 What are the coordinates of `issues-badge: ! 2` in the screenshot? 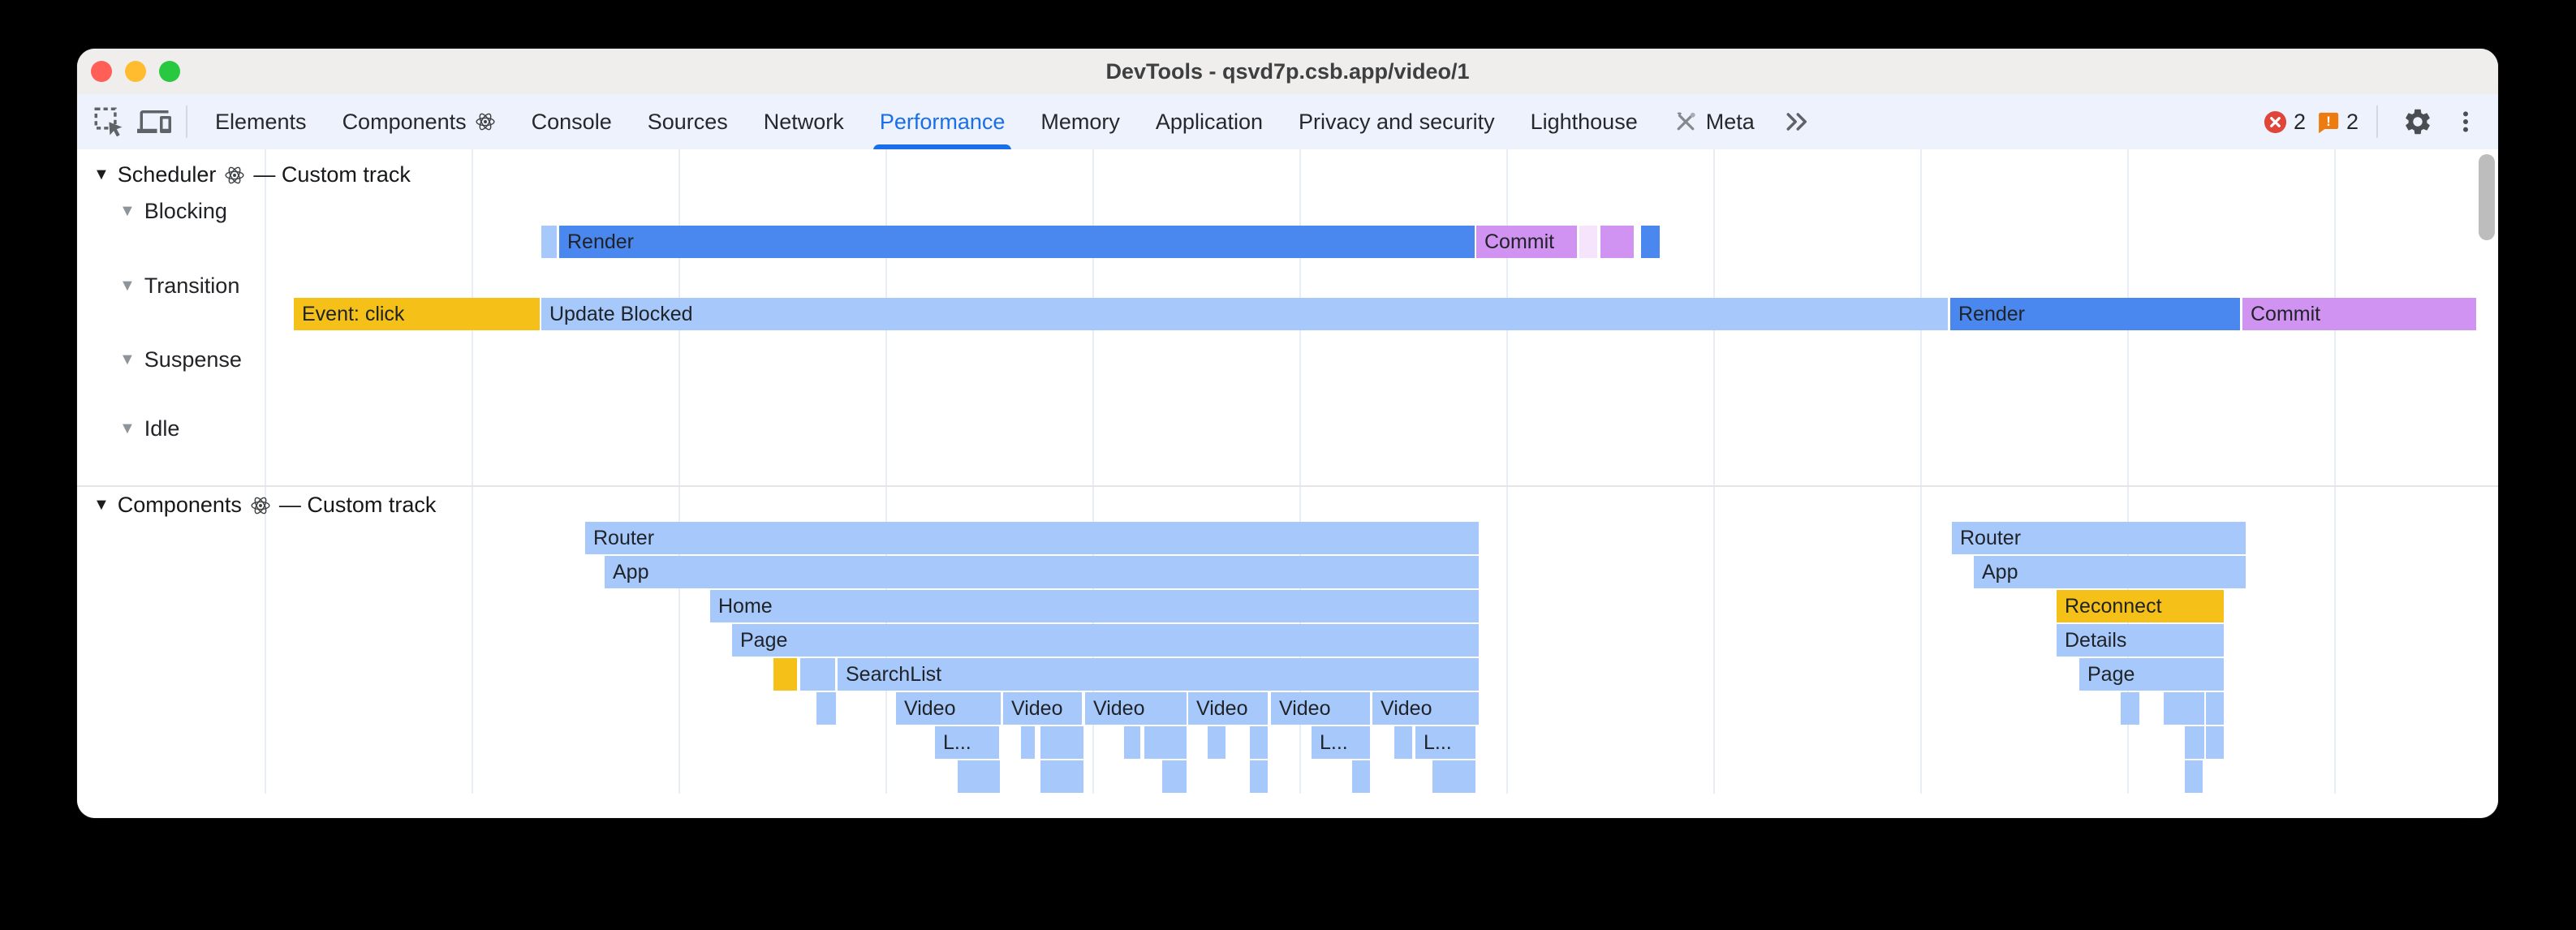 It's located at (2336, 122).